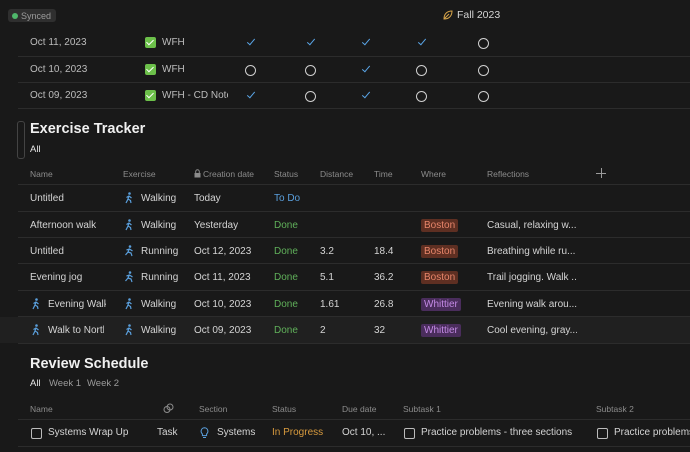  What do you see at coordinates (508, 174) in the screenshot?
I see `column-header-reflections: Reflections` at bounding box center [508, 174].